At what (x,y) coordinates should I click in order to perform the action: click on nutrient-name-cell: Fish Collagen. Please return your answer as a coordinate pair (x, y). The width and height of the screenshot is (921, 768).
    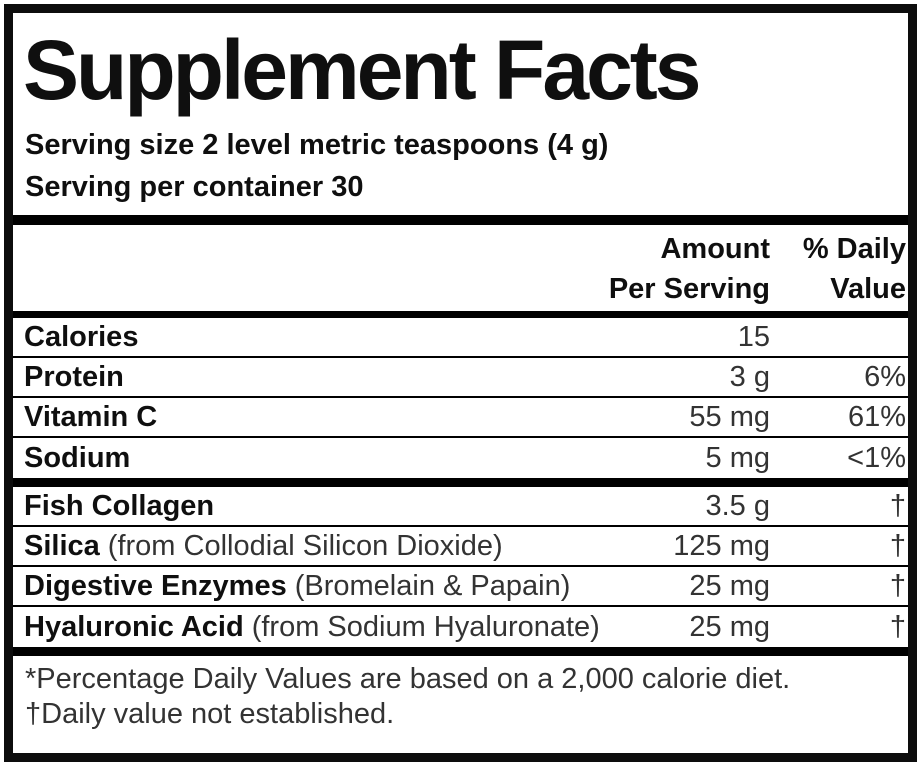
    Looking at the image, I should click on (312, 506).